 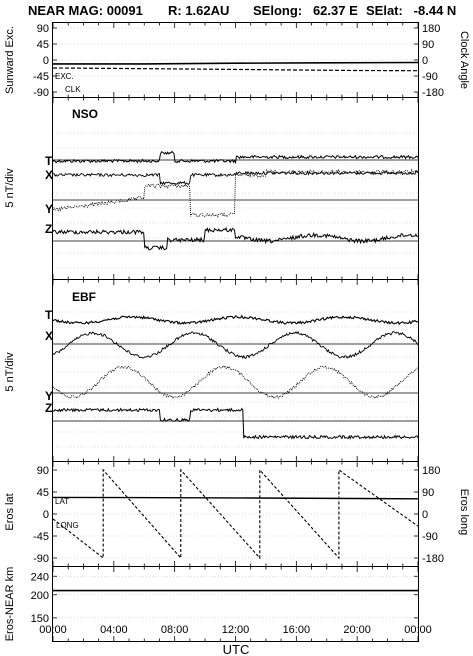 I want to click on sunward-ytick-label: 90, so click(x=43, y=29).